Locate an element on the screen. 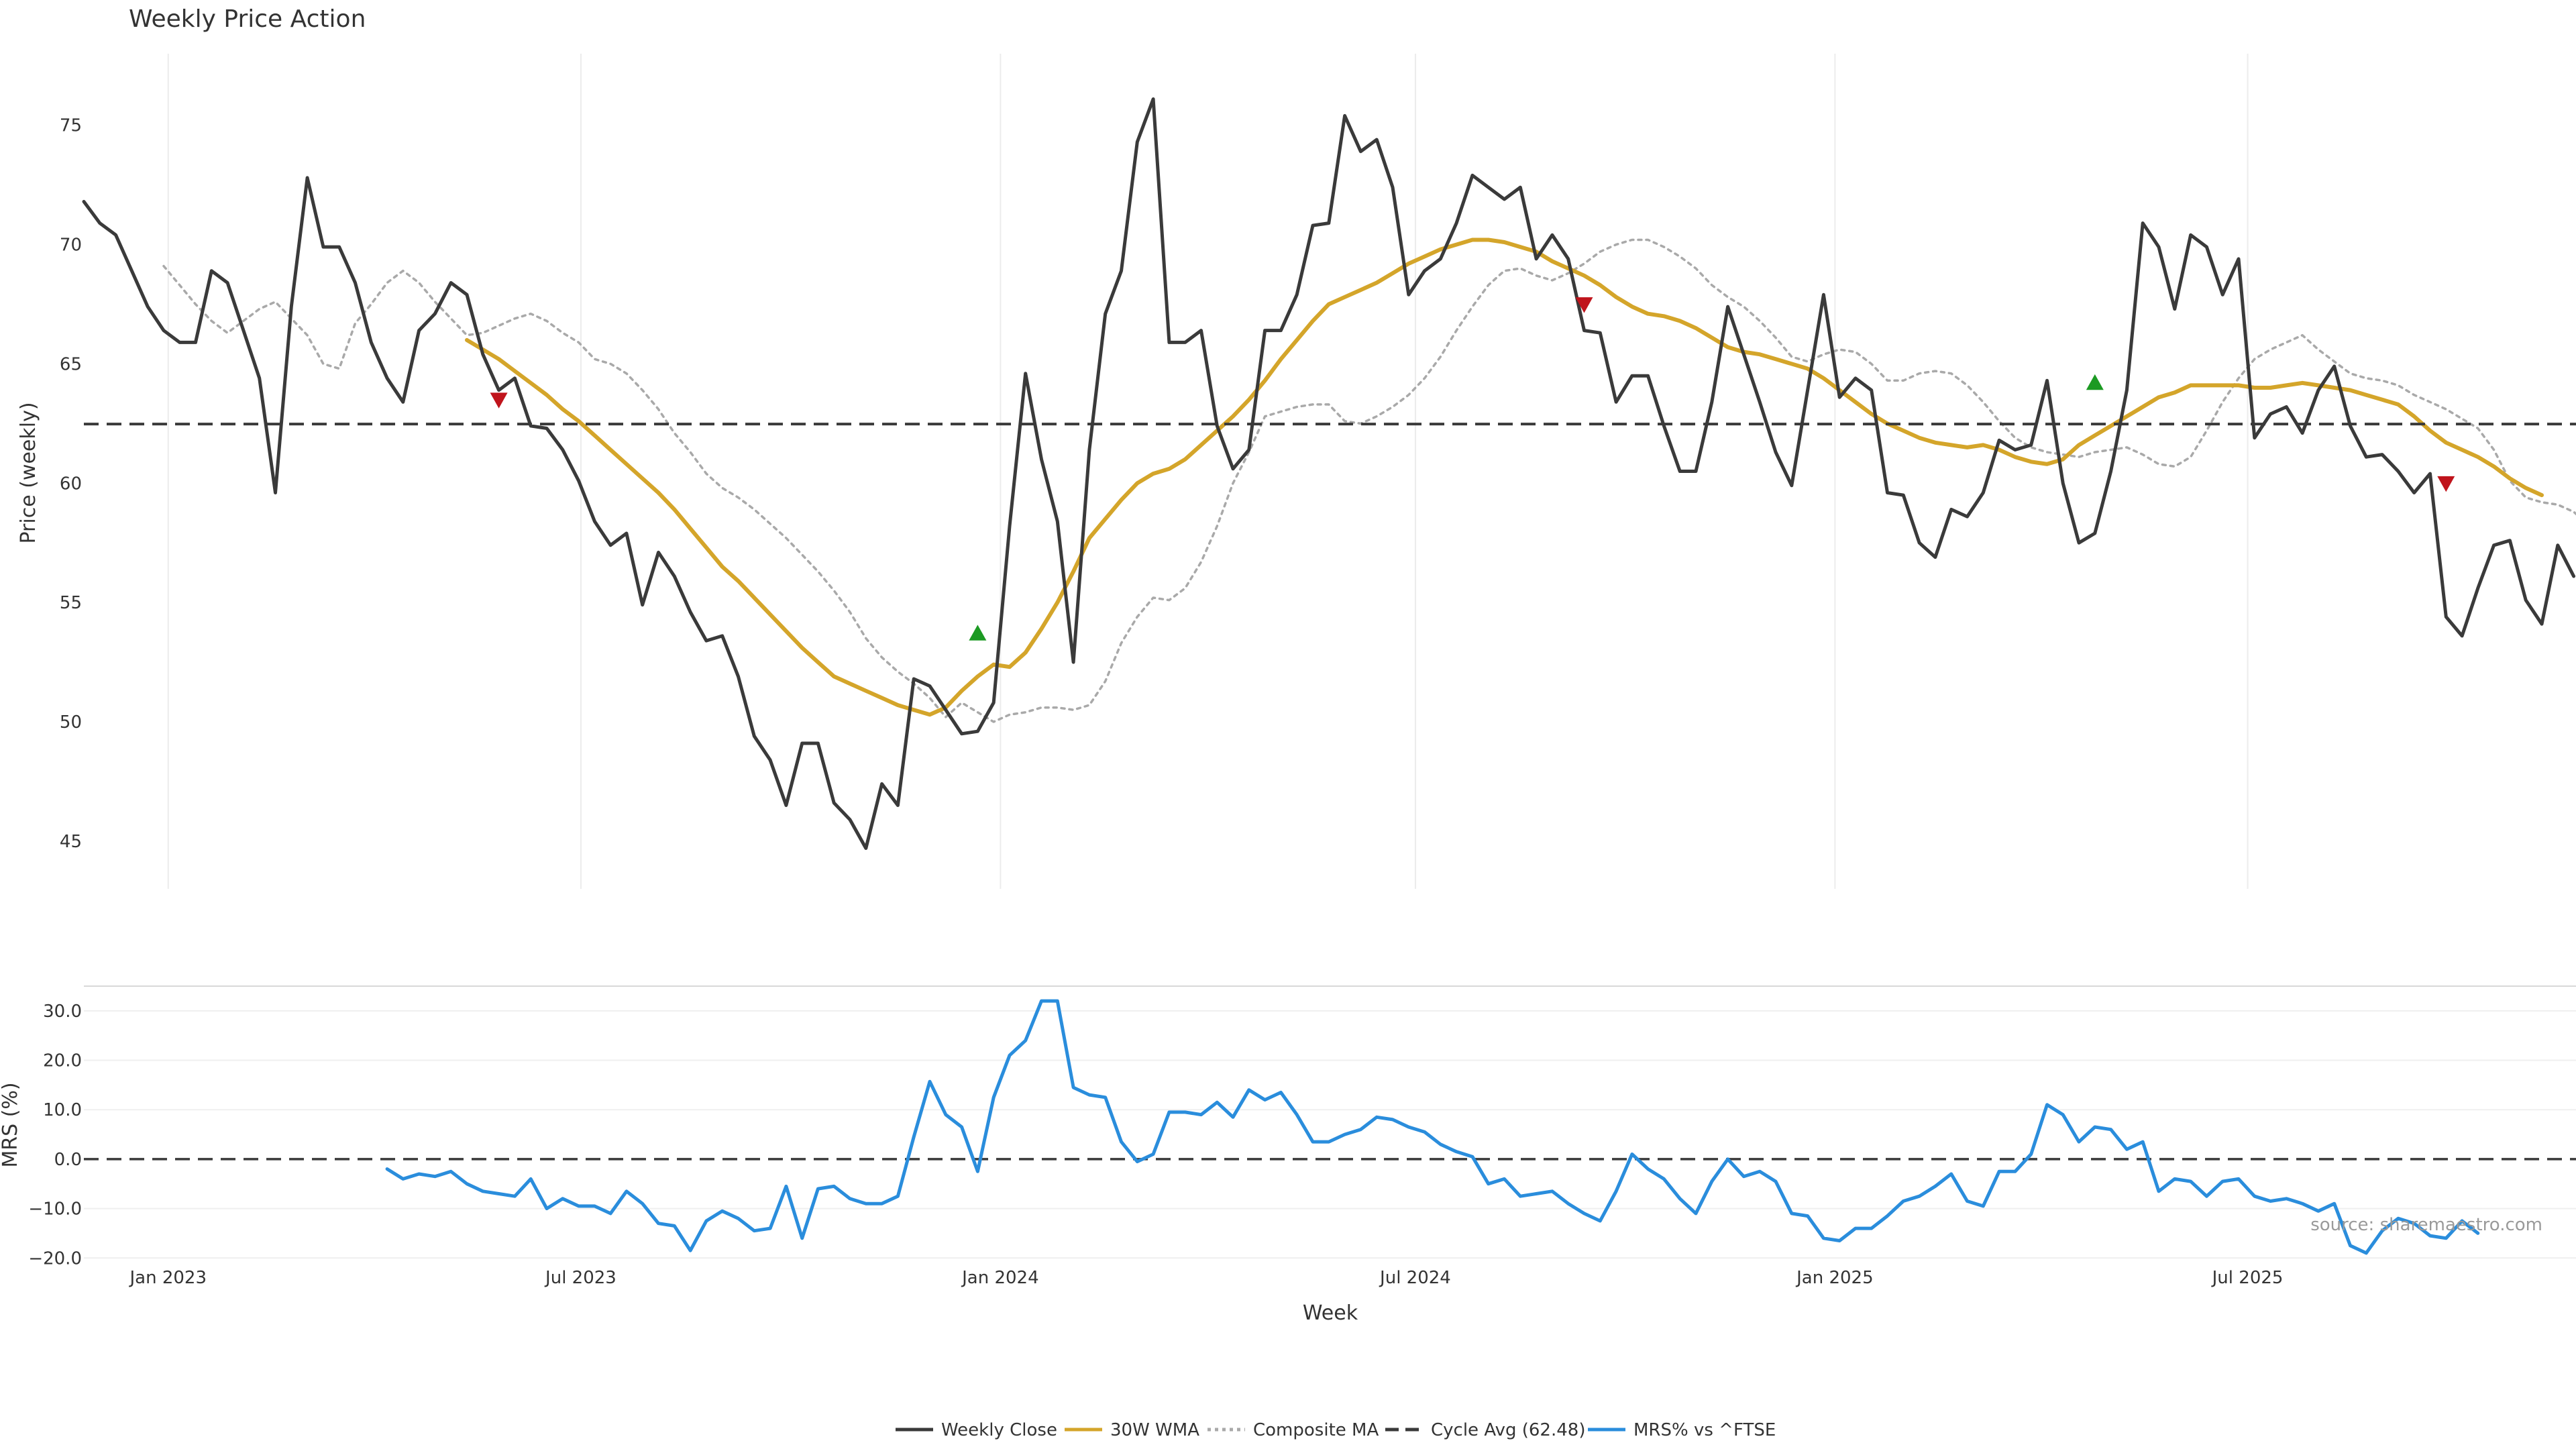 The height and width of the screenshot is (1449, 2576). price-y-tick-label: 75 is located at coordinates (71, 126).